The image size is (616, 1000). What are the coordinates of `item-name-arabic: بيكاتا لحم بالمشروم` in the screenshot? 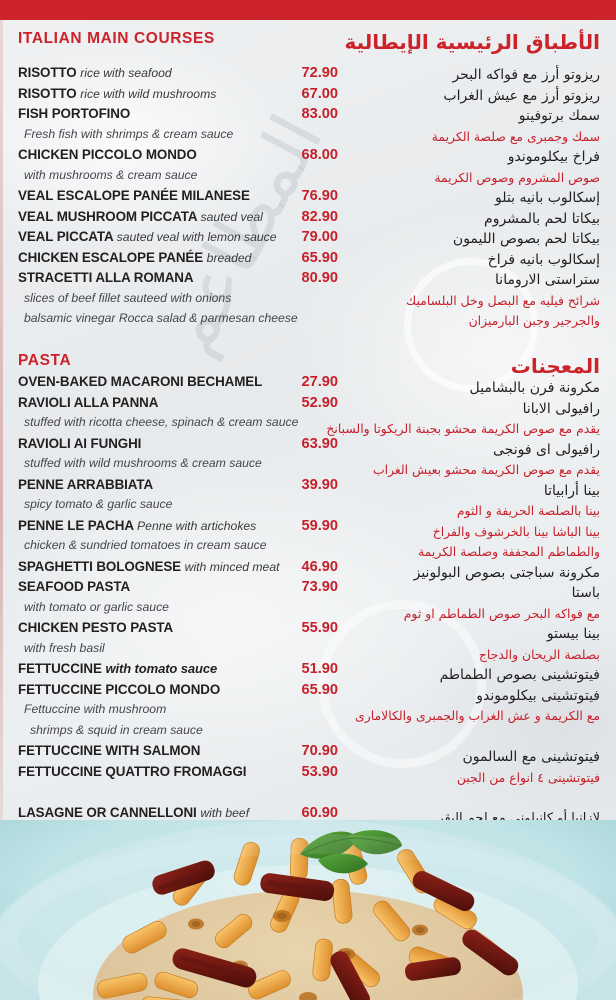 It's located at (542, 218).